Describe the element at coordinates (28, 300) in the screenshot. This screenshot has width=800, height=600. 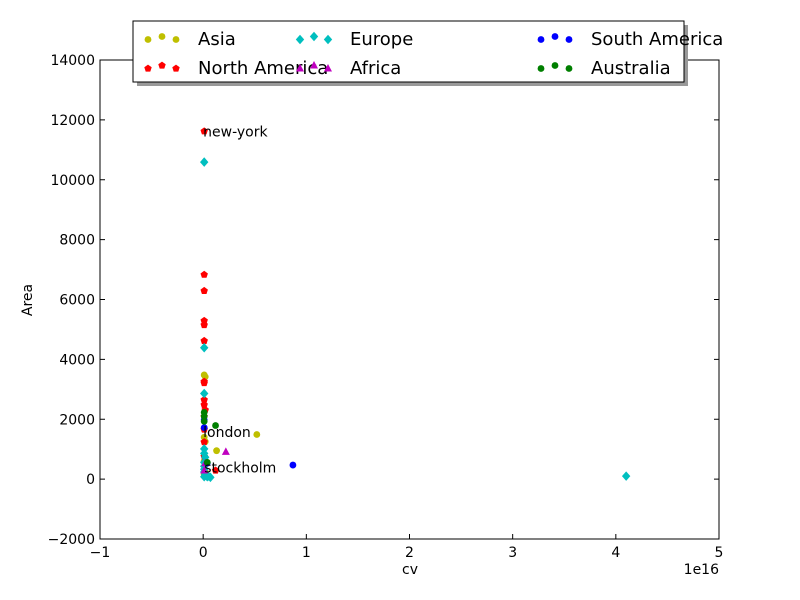
I see `y-axis-label: Area` at that location.